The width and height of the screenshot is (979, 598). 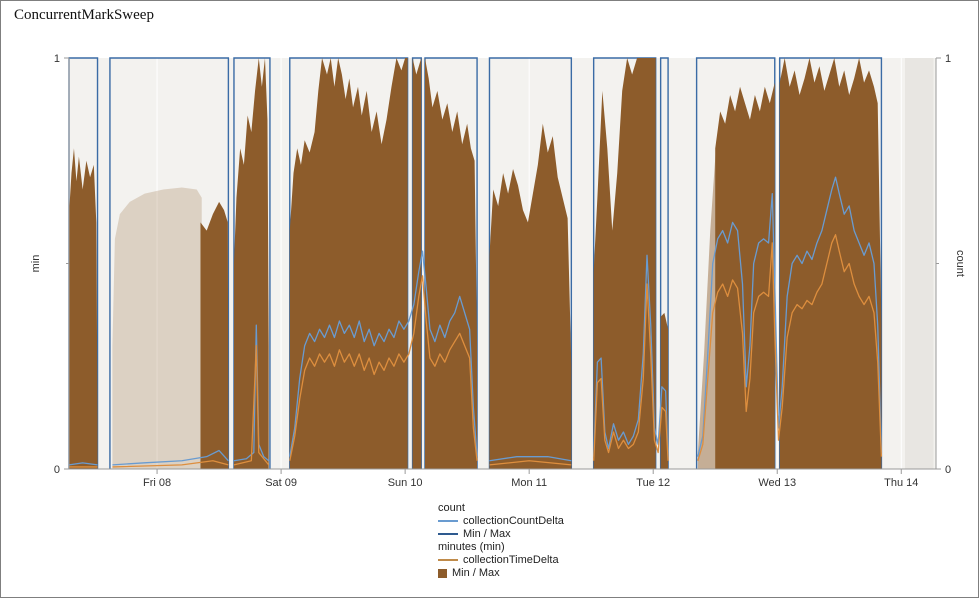 What do you see at coordinates (960, 263) in the screenshot?
I see `y-axis-label-right: count` at bounding box center [960, 263].